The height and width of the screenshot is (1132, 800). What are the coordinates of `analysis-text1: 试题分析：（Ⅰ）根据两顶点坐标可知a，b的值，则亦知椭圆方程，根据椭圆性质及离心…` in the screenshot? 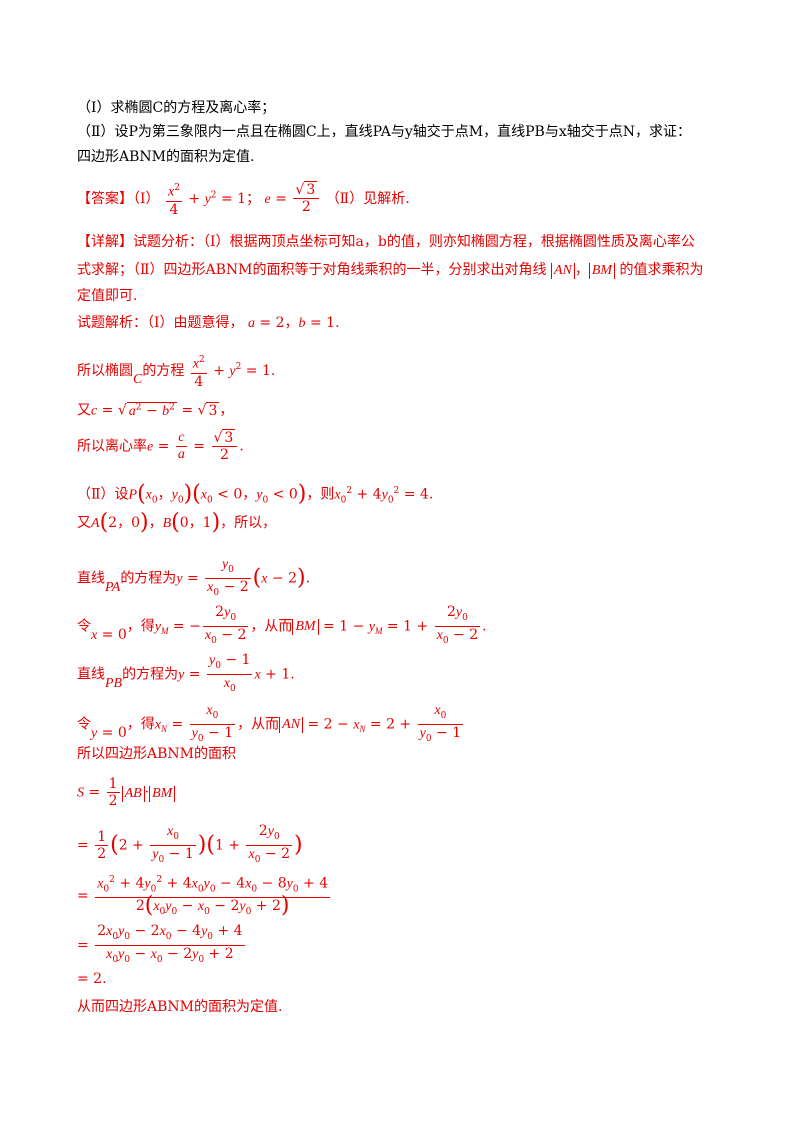 It's located at (414, 242).